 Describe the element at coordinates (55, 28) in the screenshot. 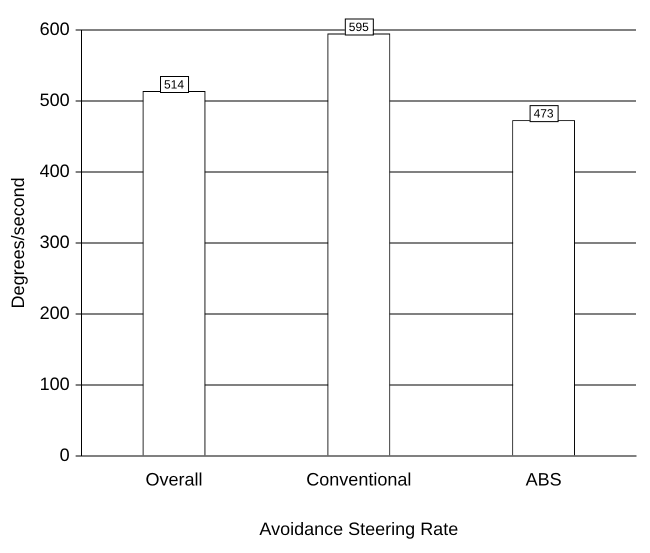

I see `y-tick-label: 600` at that location.